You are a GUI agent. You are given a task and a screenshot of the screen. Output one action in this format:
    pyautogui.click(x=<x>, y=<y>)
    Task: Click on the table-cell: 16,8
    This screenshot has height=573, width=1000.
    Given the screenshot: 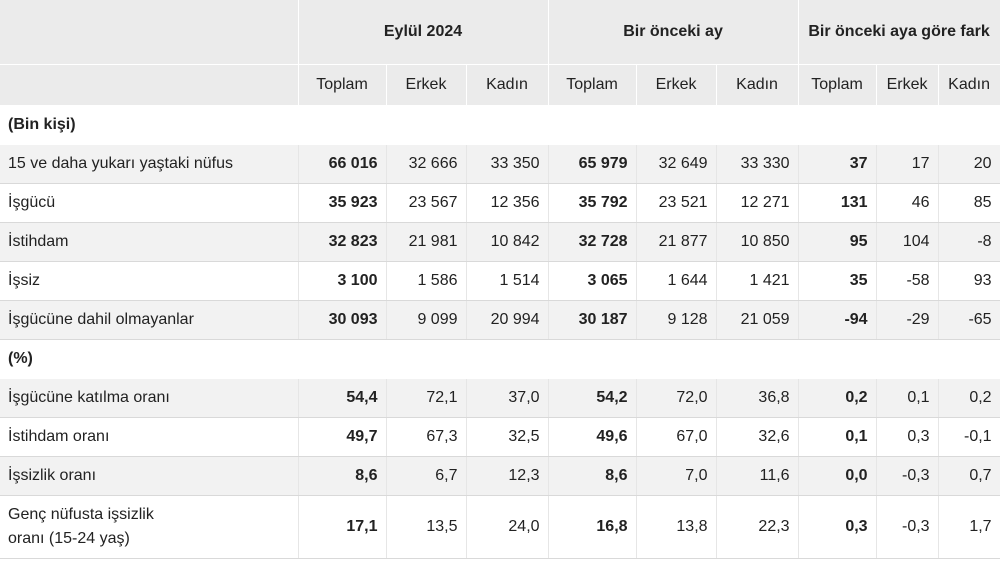 What is the action you would take?
    pyautogui.click(x=592, y=527)
    